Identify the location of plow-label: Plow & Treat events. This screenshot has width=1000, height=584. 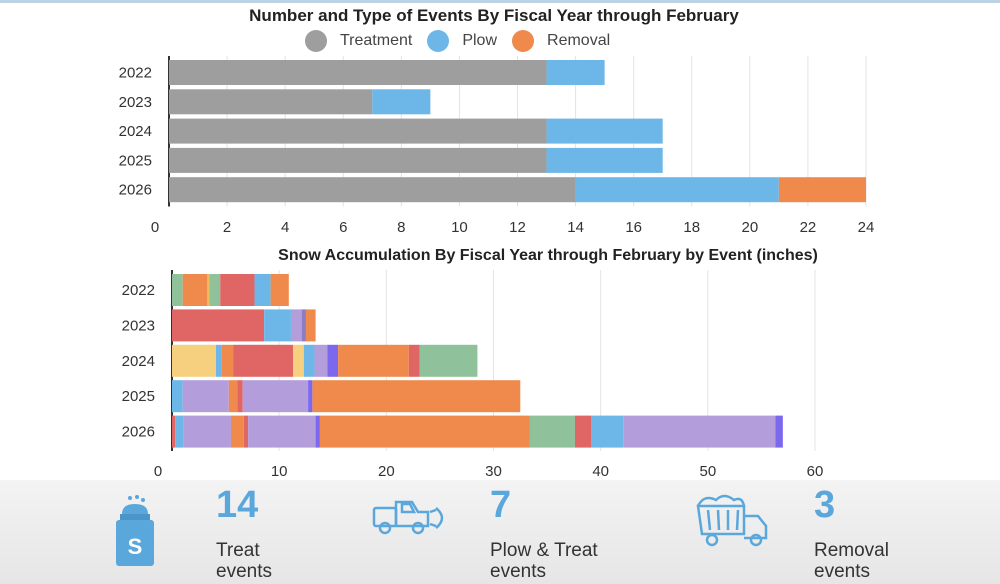
(565, 561).